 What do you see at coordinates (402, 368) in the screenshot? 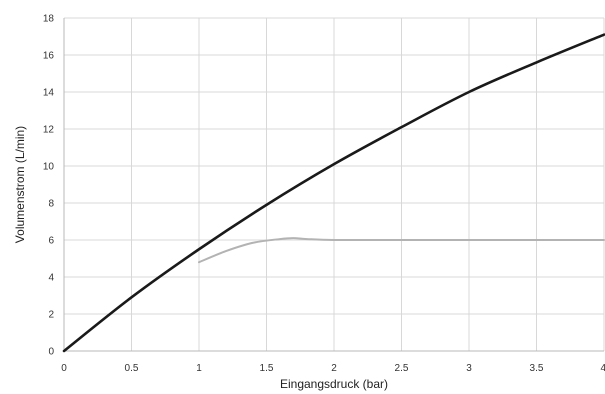
I see `x-tick-label: 2.5` at bounding box center [402, 368].